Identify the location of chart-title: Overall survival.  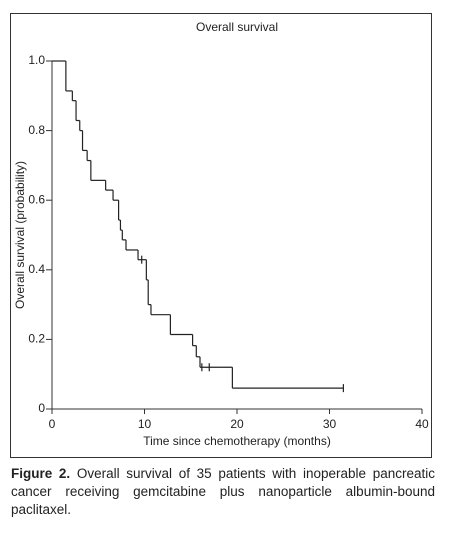
(237, 27).